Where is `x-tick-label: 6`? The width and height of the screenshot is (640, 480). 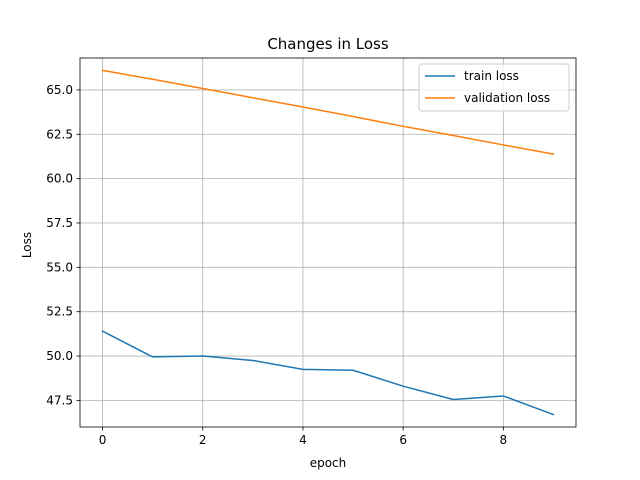
x-tick-label: 6 is located at coordinates (403, 440).